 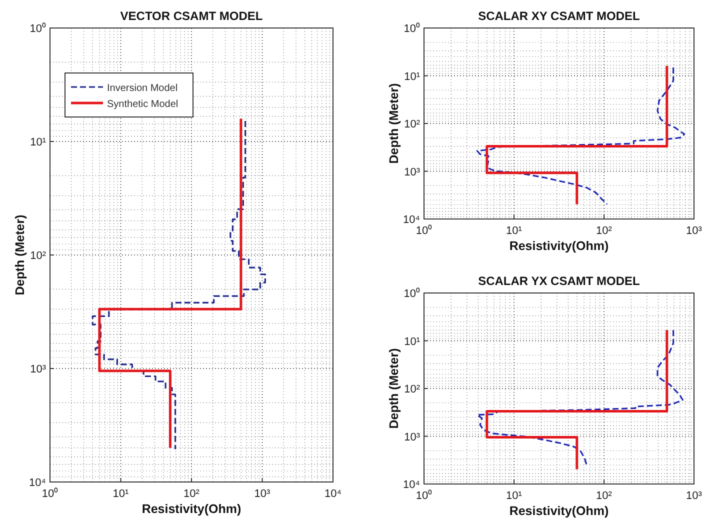 I want to click on x-tick-label: 10⁴, so click(x=333, y=494).